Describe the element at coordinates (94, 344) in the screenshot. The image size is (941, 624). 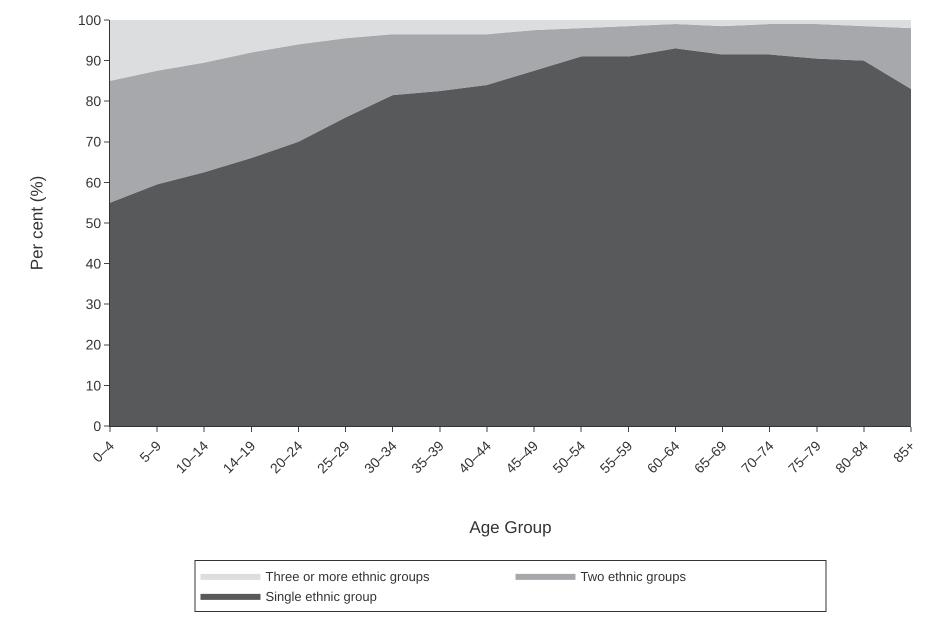
I see `y-tick-label: 20` at that location.